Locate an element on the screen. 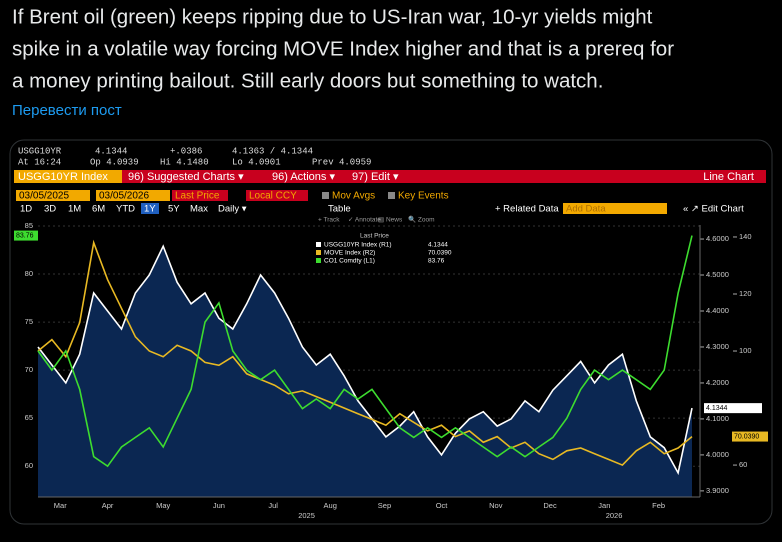 This screenshot has height=542, width=782. last-tag-text: 4.1344 is located at coordinates (717, 408).